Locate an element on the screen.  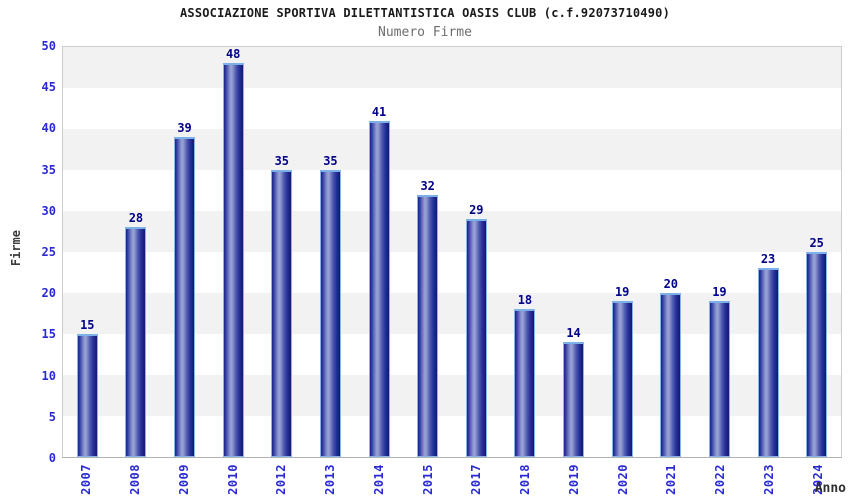
chart-subtitle: Numero Firme is located at coordinates (425, 32).